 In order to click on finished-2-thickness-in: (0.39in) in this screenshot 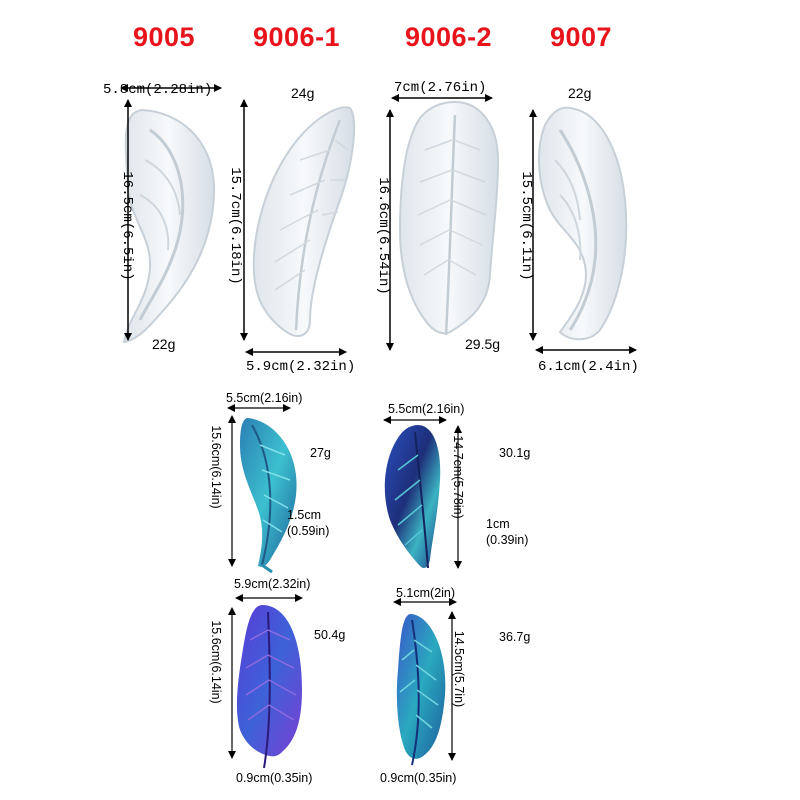, I will do `click(507, 540)`.